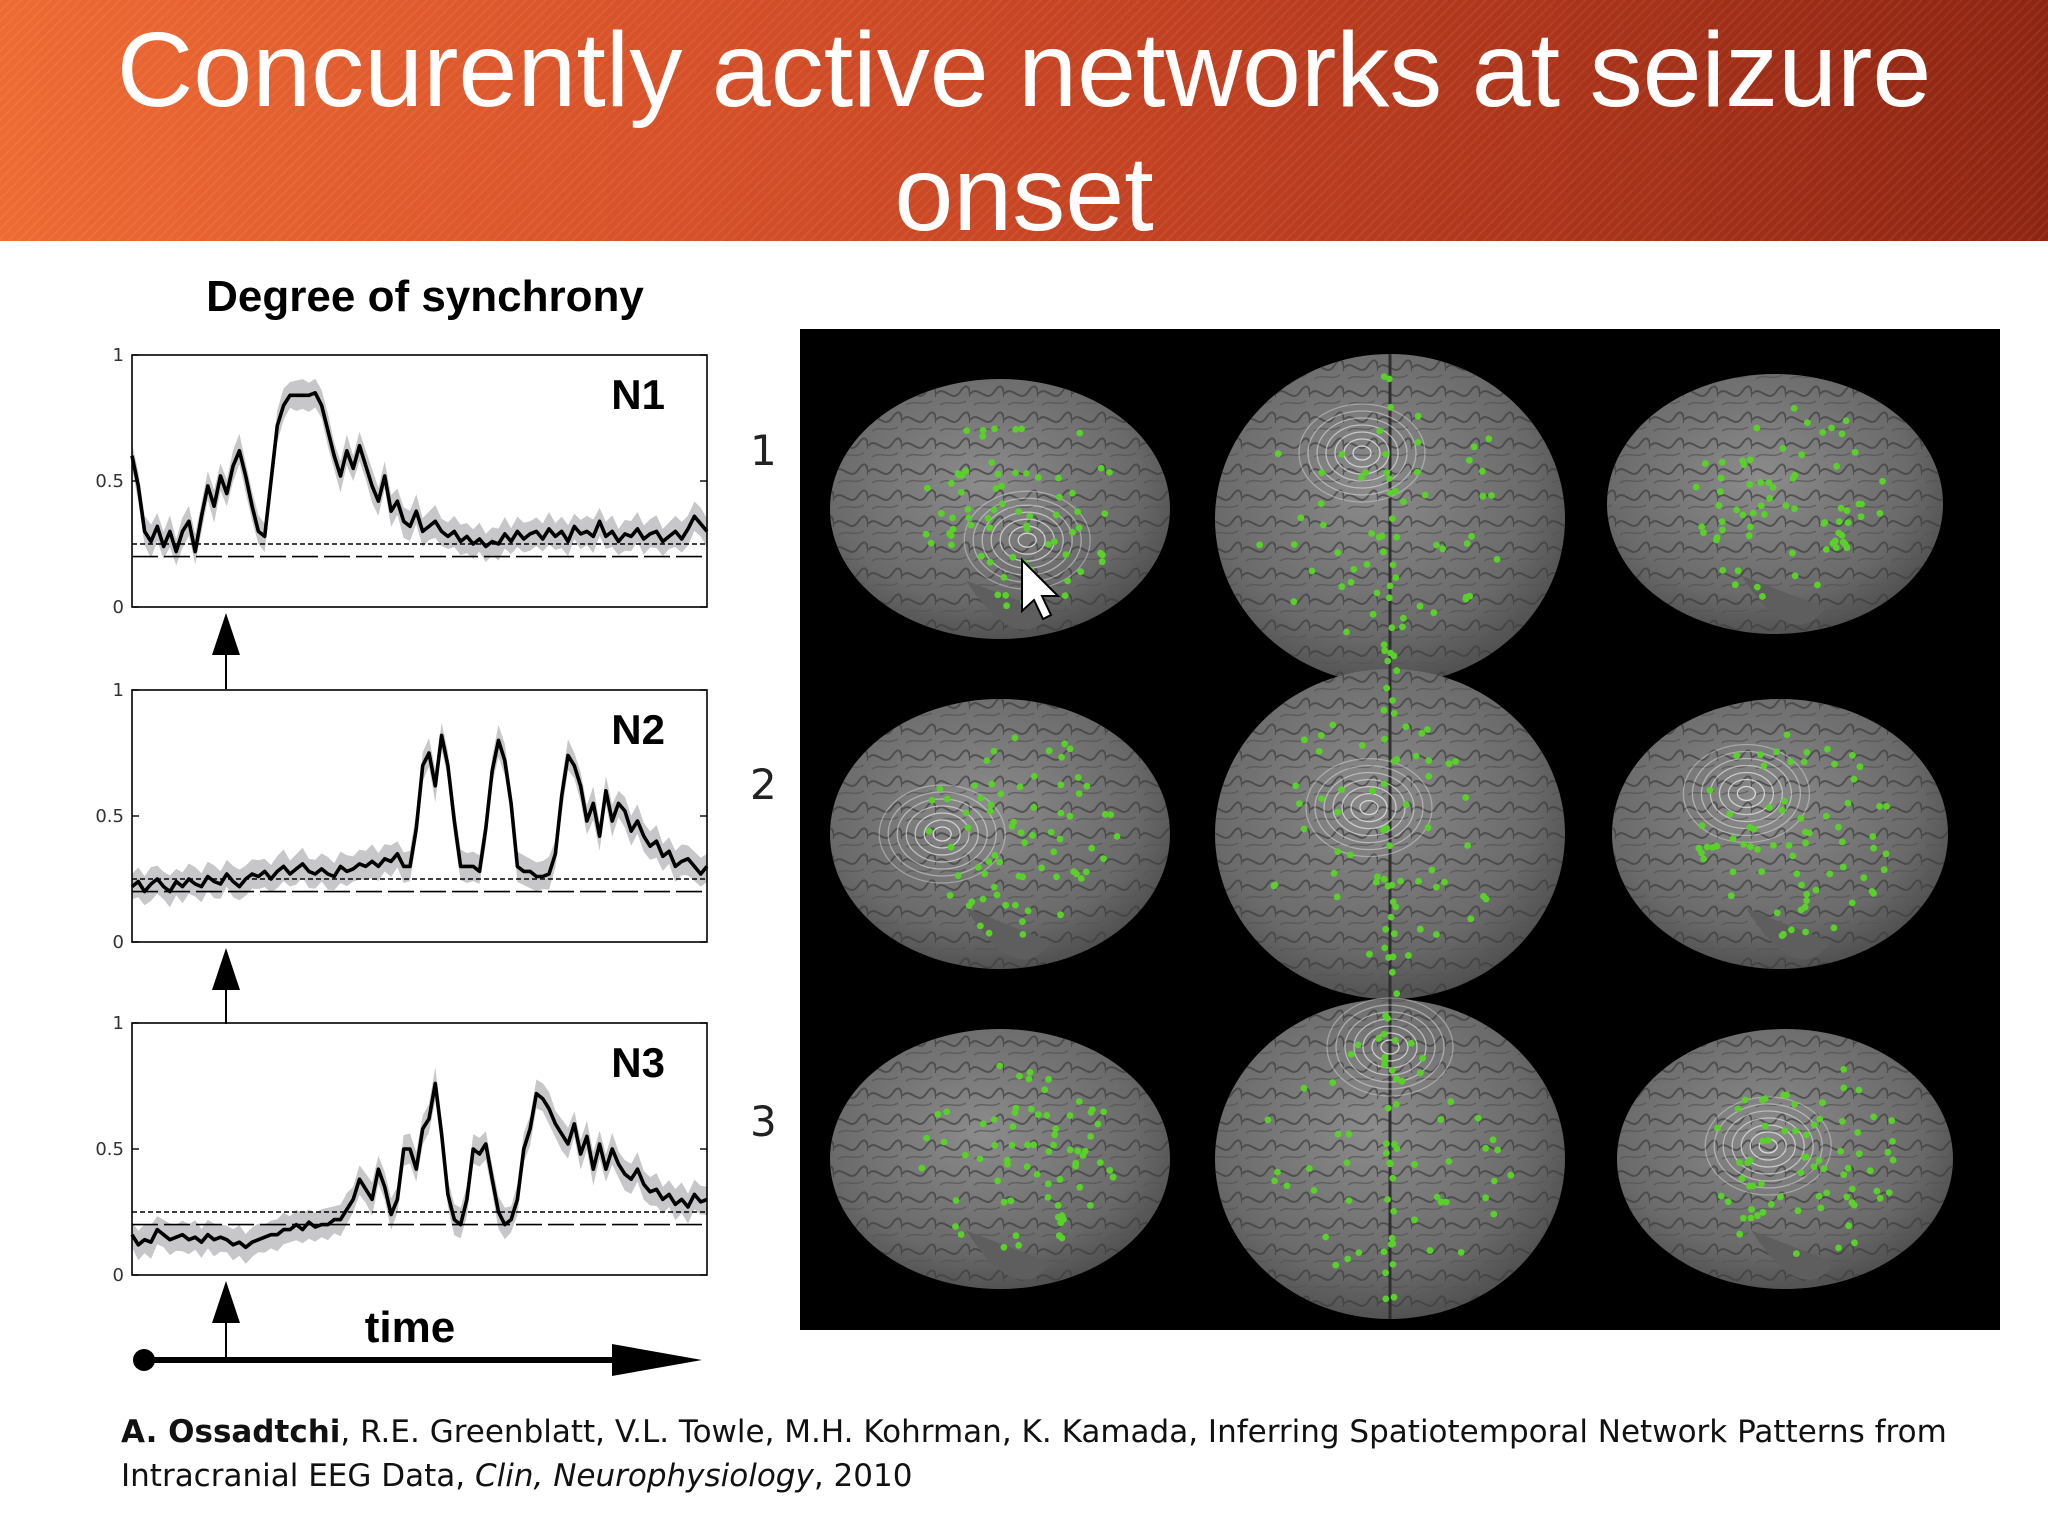 This screenshot has width=2048, height=1535. I want to click on panel-label: N2, so click(638, 729).